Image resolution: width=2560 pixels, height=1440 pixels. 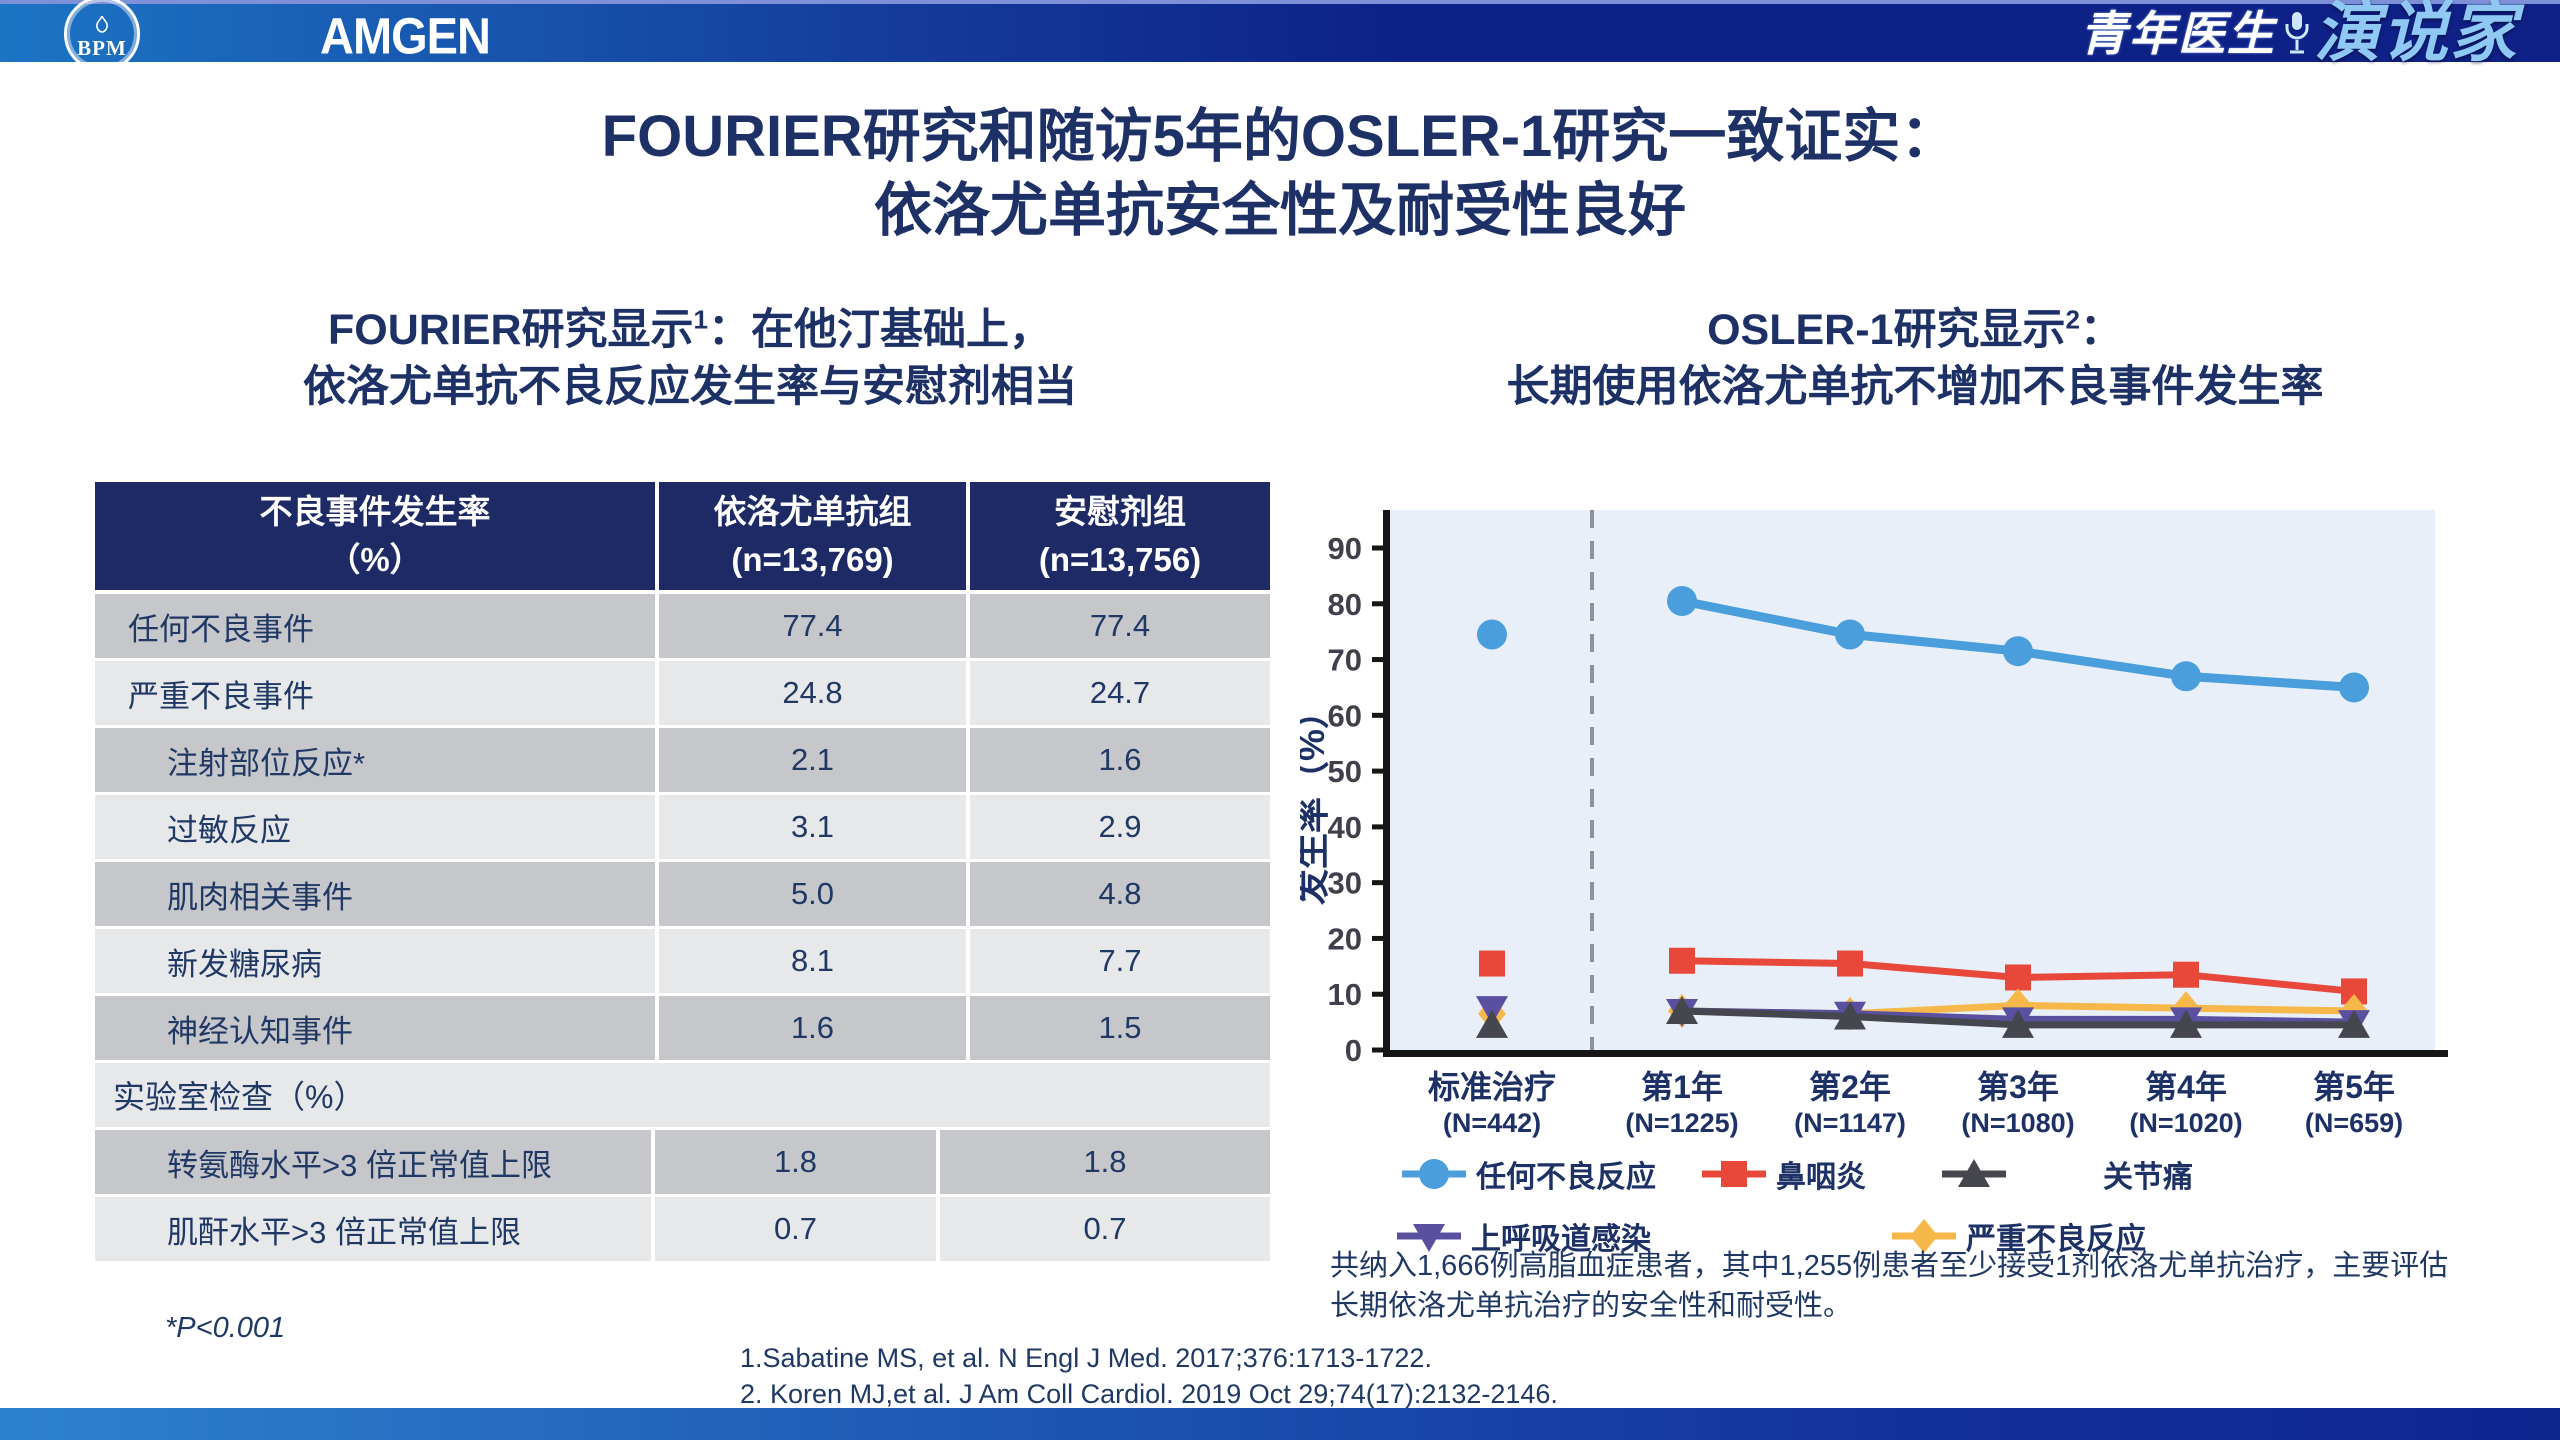 What do you see at coordinates (1316, 799) in the screenshot?
I see `y-axis-title: 发生率（%）` at bounding box center [1316, 799].